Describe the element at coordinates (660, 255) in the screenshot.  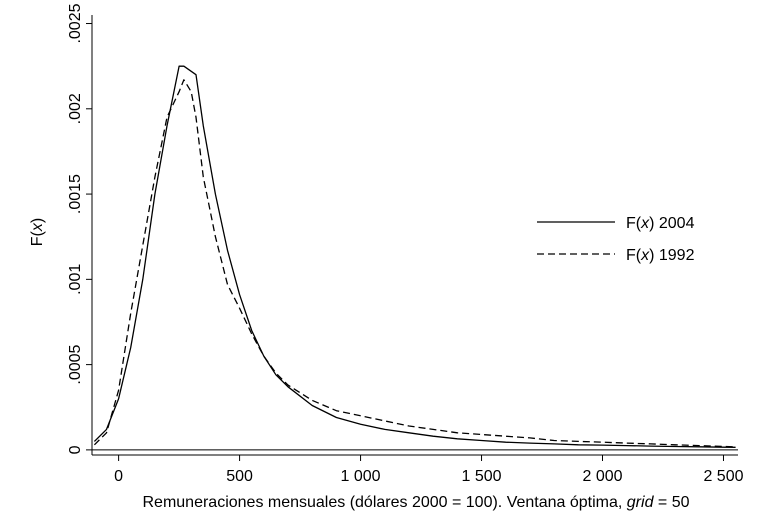
I see `legend-label-1: F(x) 1992` at that location.